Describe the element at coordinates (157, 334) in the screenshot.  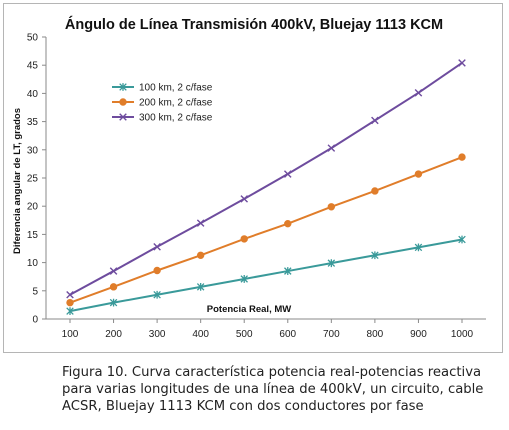
I see `x-tick-label: 300` at that location.